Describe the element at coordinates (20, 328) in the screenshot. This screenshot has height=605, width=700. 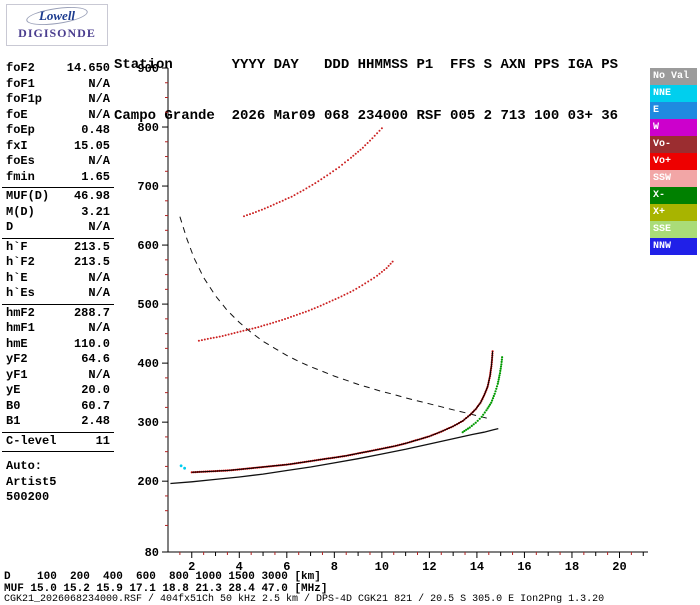
I see `param-label: hmF1` at that location.